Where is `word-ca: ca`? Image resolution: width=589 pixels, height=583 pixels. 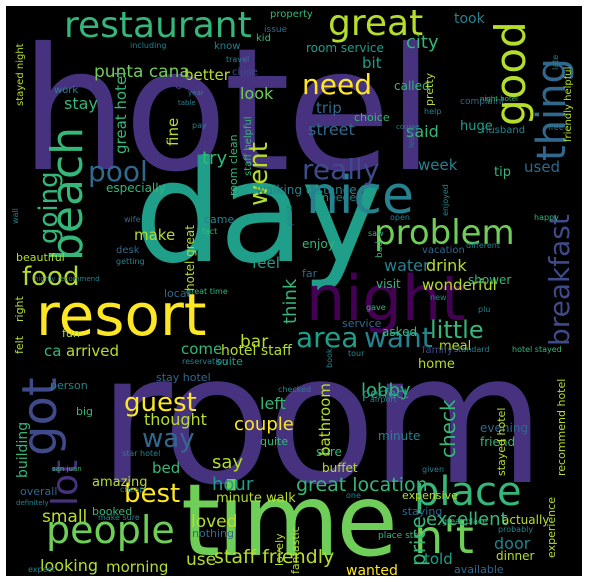 word-ca: ca is located at coordinates (53, 351).